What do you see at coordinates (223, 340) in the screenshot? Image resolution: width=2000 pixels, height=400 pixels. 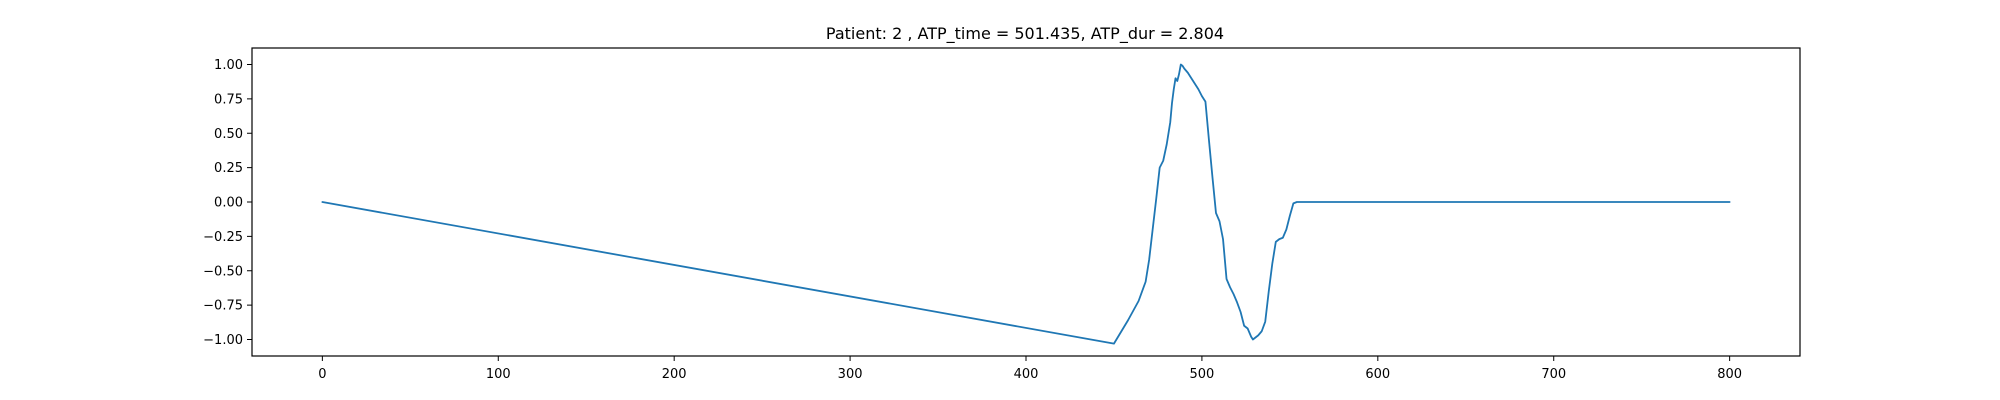 I see `y-tick-label: −1.00` at bounding box center [223, 340].